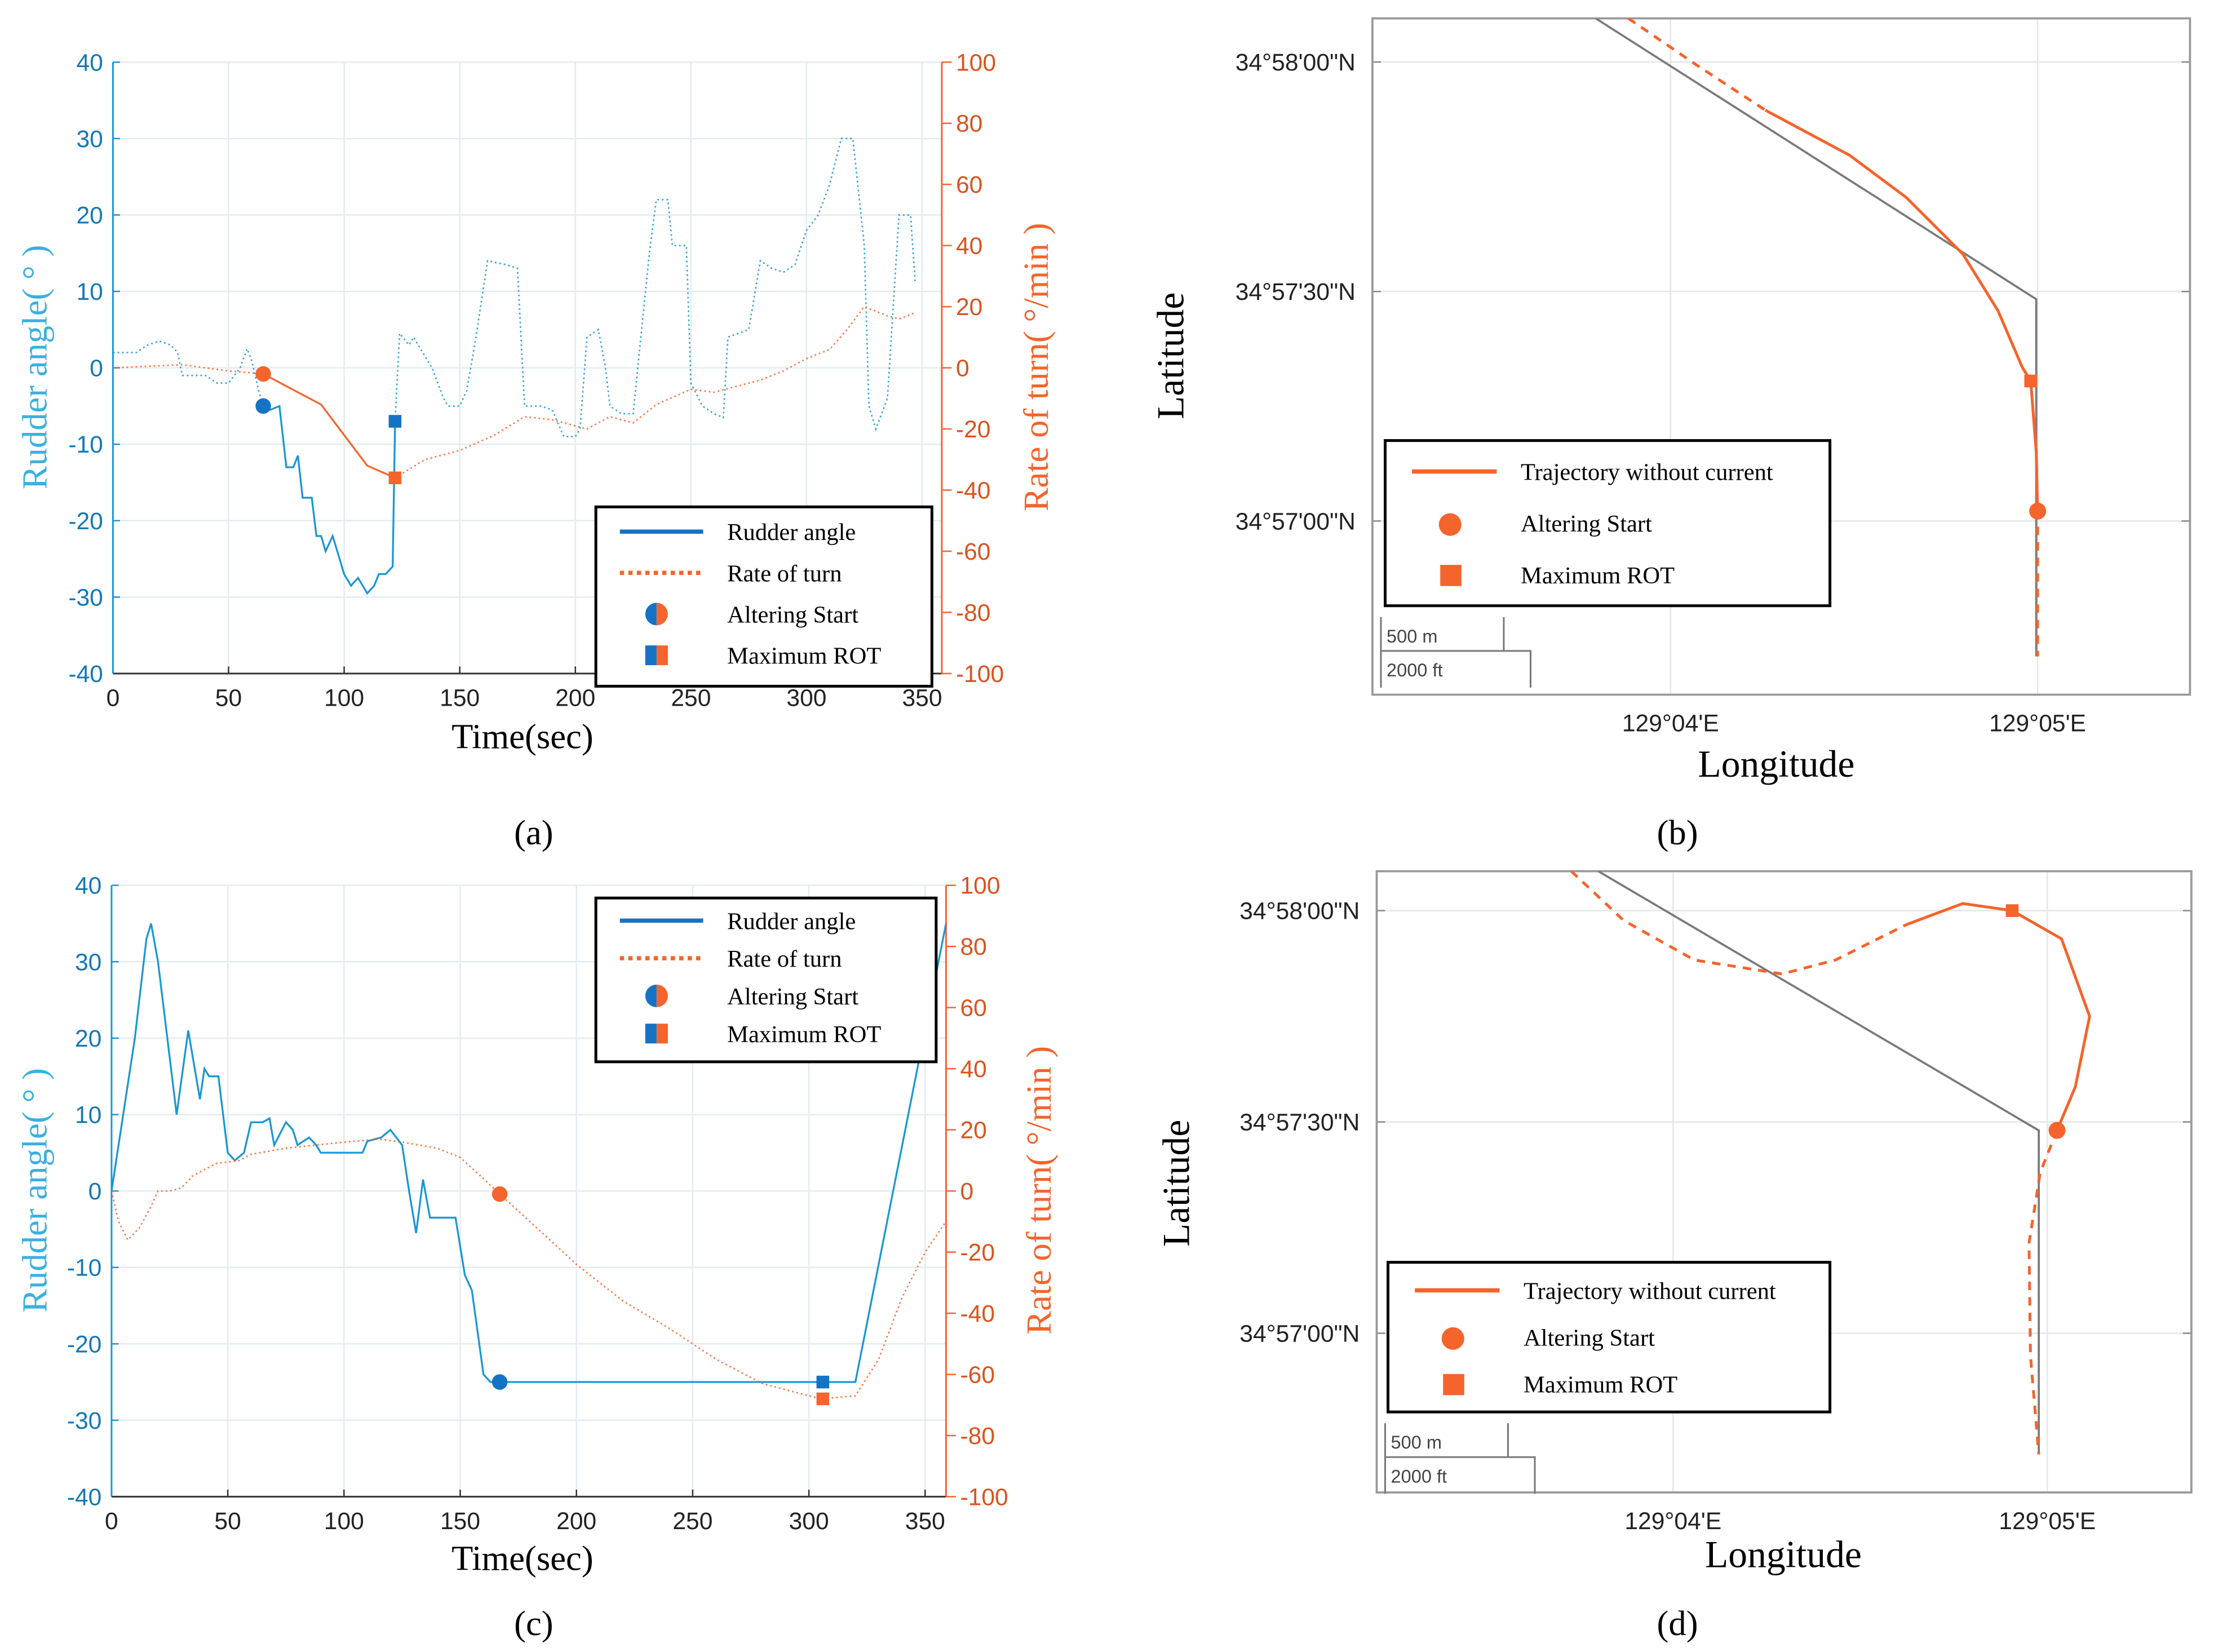 Image resolution: width=2214 pixels, height=1652 pixels. I want to click on planned-route-line, so click(1818, 1163).